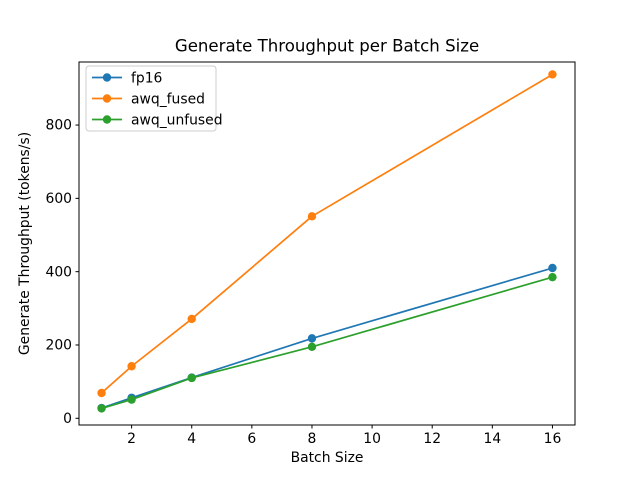 Image resolution: width=640 pixels, height=480 pixels. What do you see at coordinates (372, 439) in the screenshot?
I see `x-tick-label: 10` at bounding box center [372, 439].